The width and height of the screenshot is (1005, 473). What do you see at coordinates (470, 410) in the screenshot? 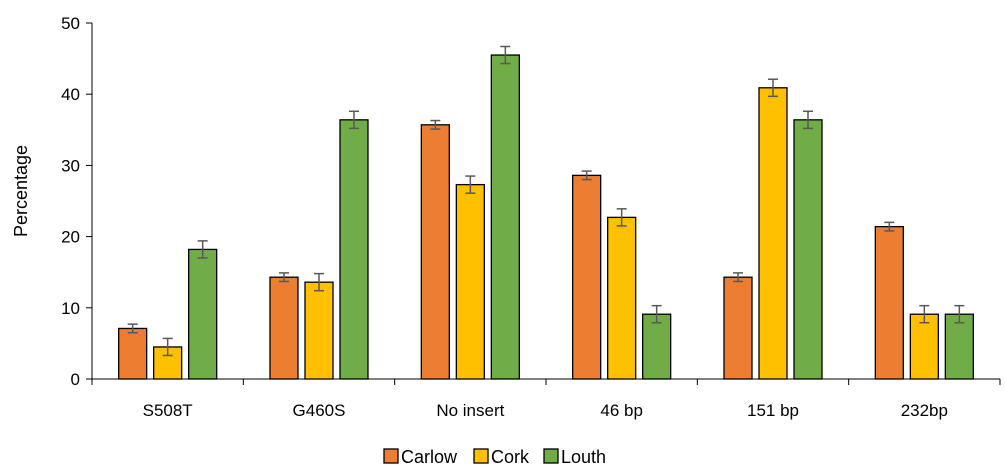
I see `x-tick-label: No insert` at bounding box center [470, 410].